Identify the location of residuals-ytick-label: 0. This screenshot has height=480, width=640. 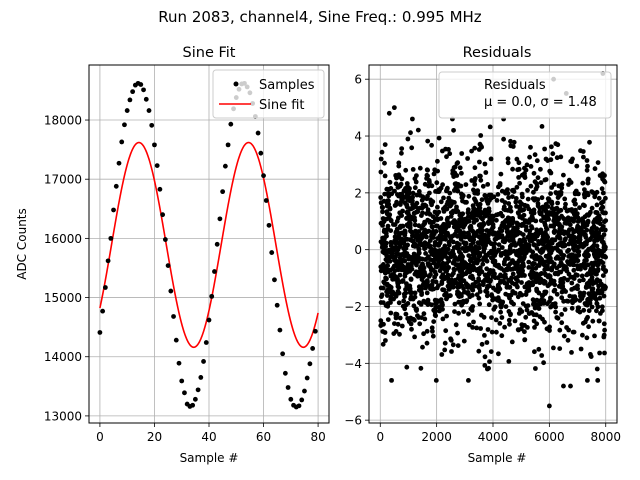
(358, 250).